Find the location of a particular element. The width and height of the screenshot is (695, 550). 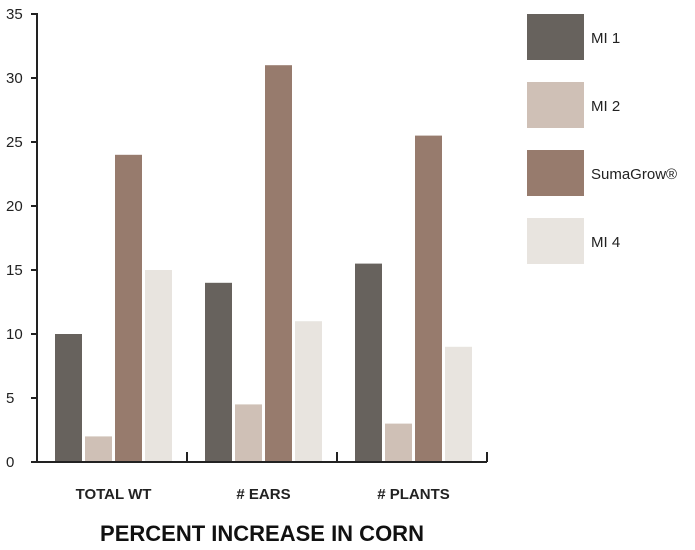

category-labels-group: TOTAL WT # EARS # PLANTS is located at coordinates (263, 494).